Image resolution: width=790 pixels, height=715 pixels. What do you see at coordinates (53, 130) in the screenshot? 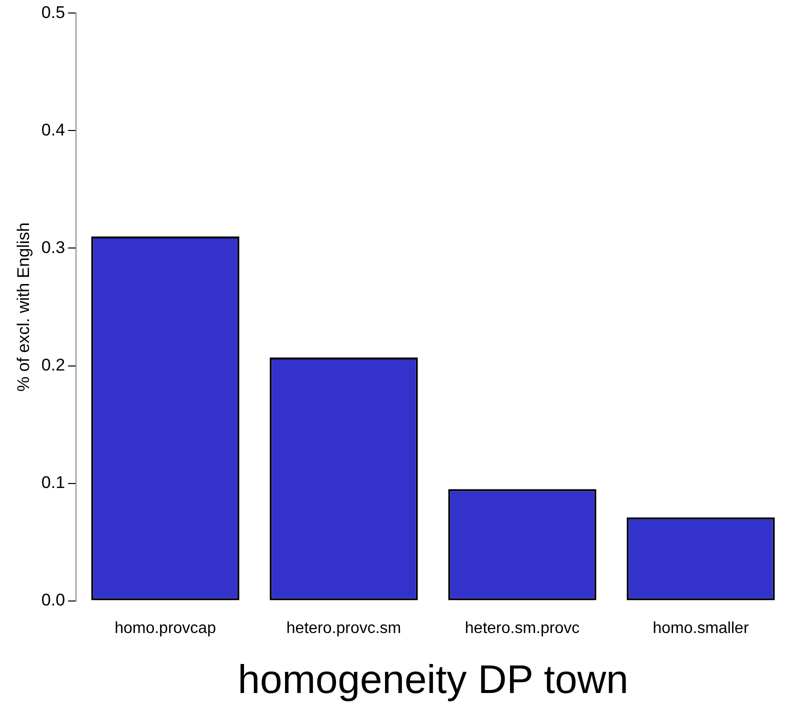
I see `y-tick-label: 0.4` at bounding box center [53, 130].